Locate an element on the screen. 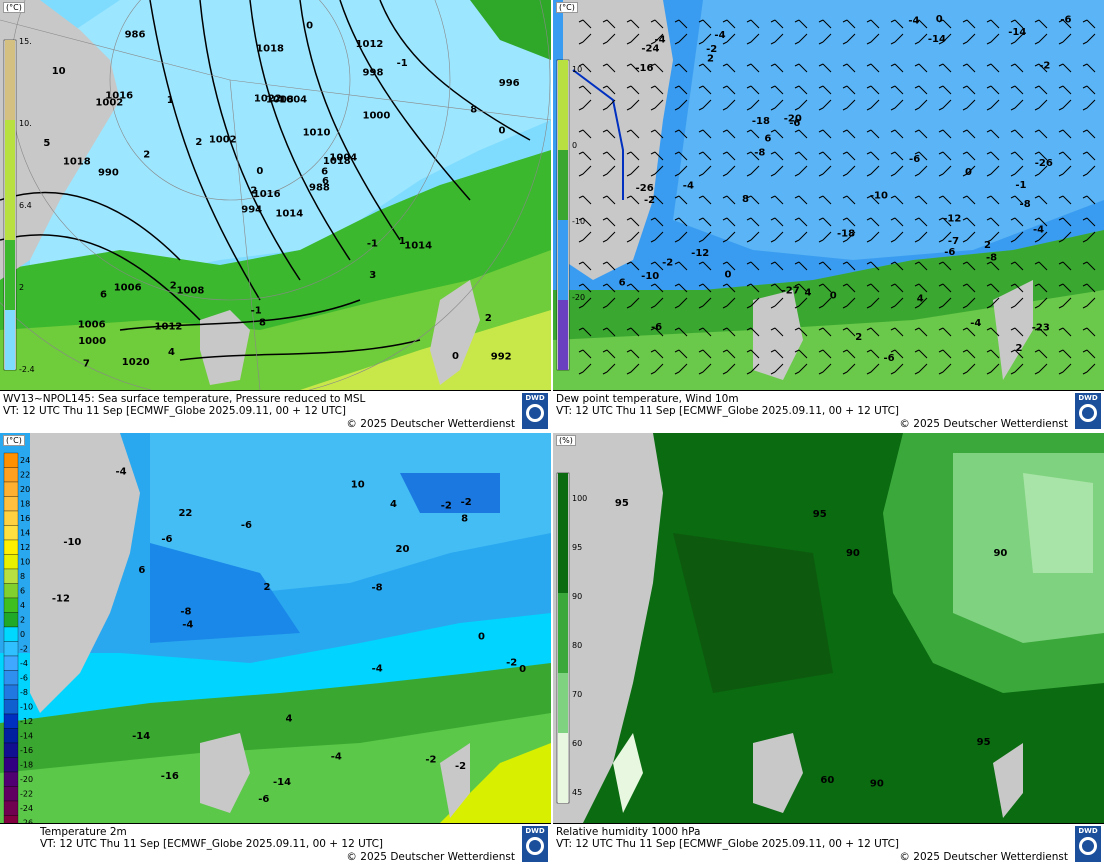  scale-label: 4 is located at coordinates (22, 605).